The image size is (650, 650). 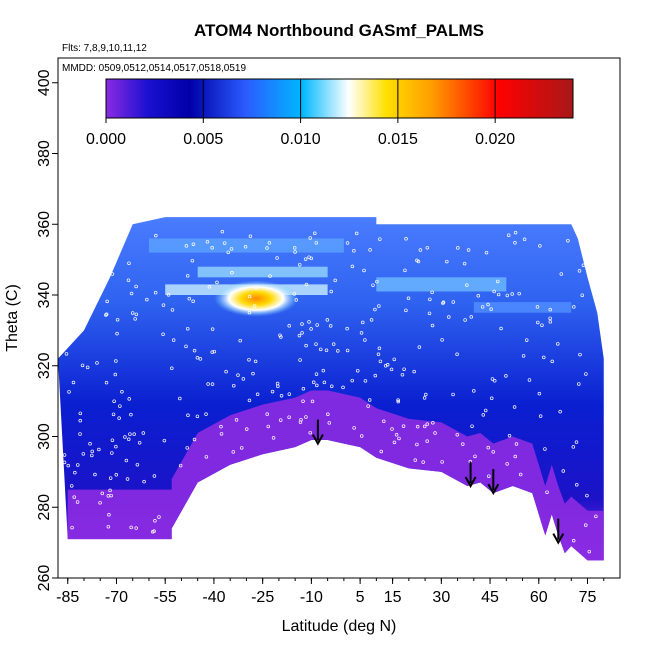 What do you see at coordinates (339, 30) in the screenshot?
I see `chart-title: ATOM4 Northbound GASmf_PALMS` at bounding box center [339, 30].